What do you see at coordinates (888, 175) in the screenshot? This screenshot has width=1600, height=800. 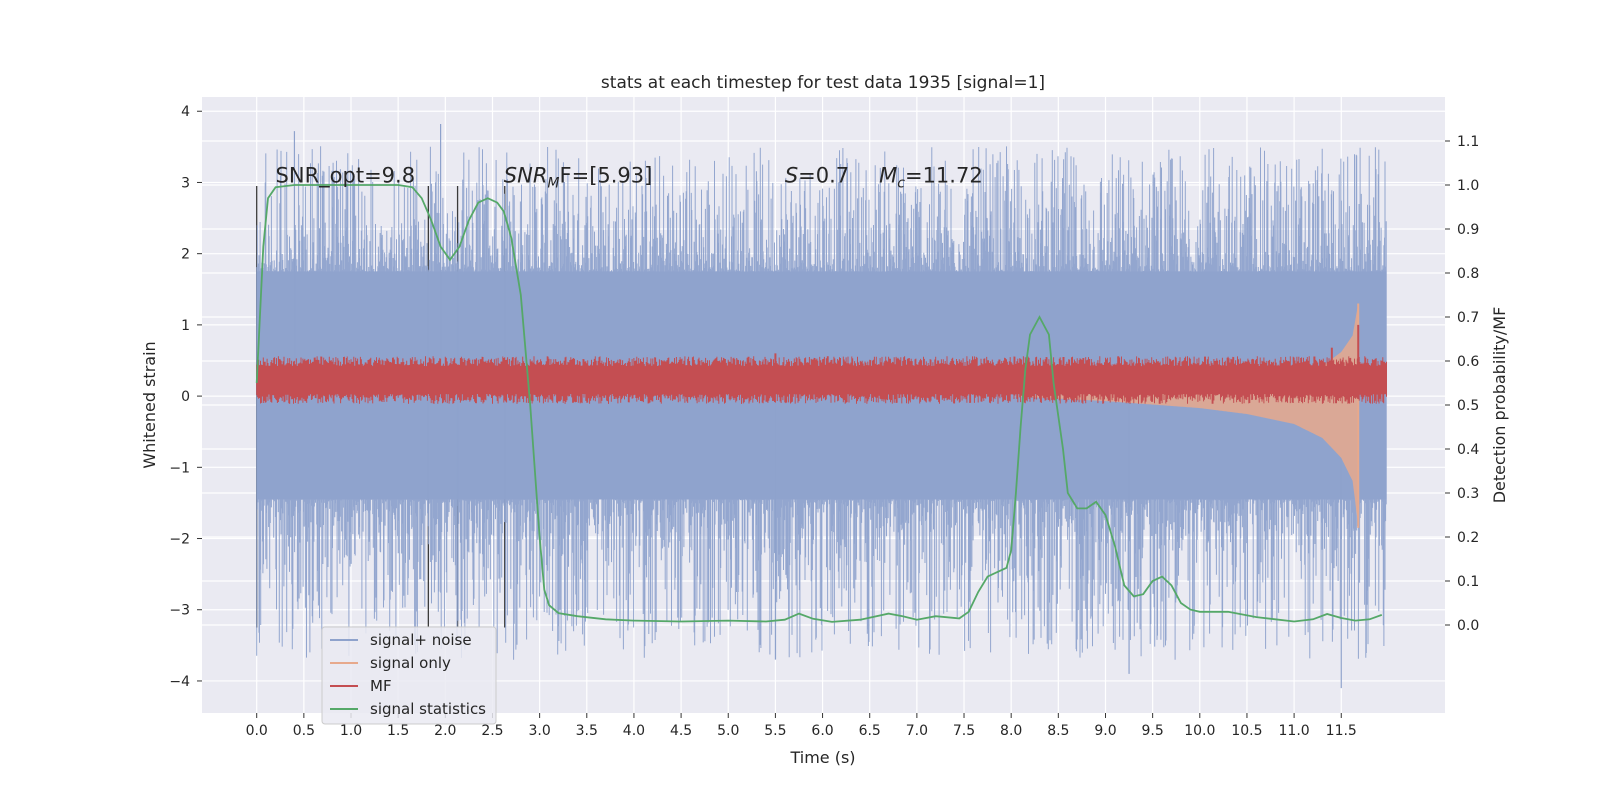 I see `annotation-mc-base: M` at bounding box center [888, 175].